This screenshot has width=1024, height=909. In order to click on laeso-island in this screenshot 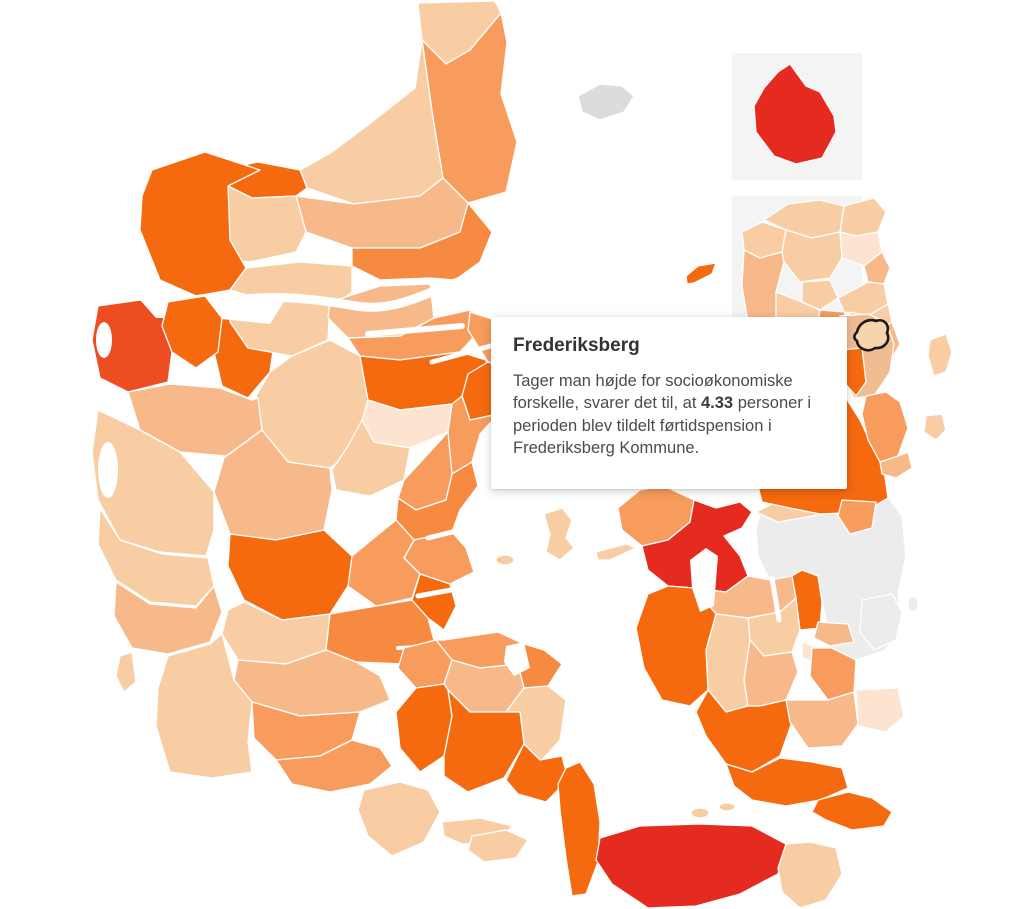, I will do `click(606, 102)`.